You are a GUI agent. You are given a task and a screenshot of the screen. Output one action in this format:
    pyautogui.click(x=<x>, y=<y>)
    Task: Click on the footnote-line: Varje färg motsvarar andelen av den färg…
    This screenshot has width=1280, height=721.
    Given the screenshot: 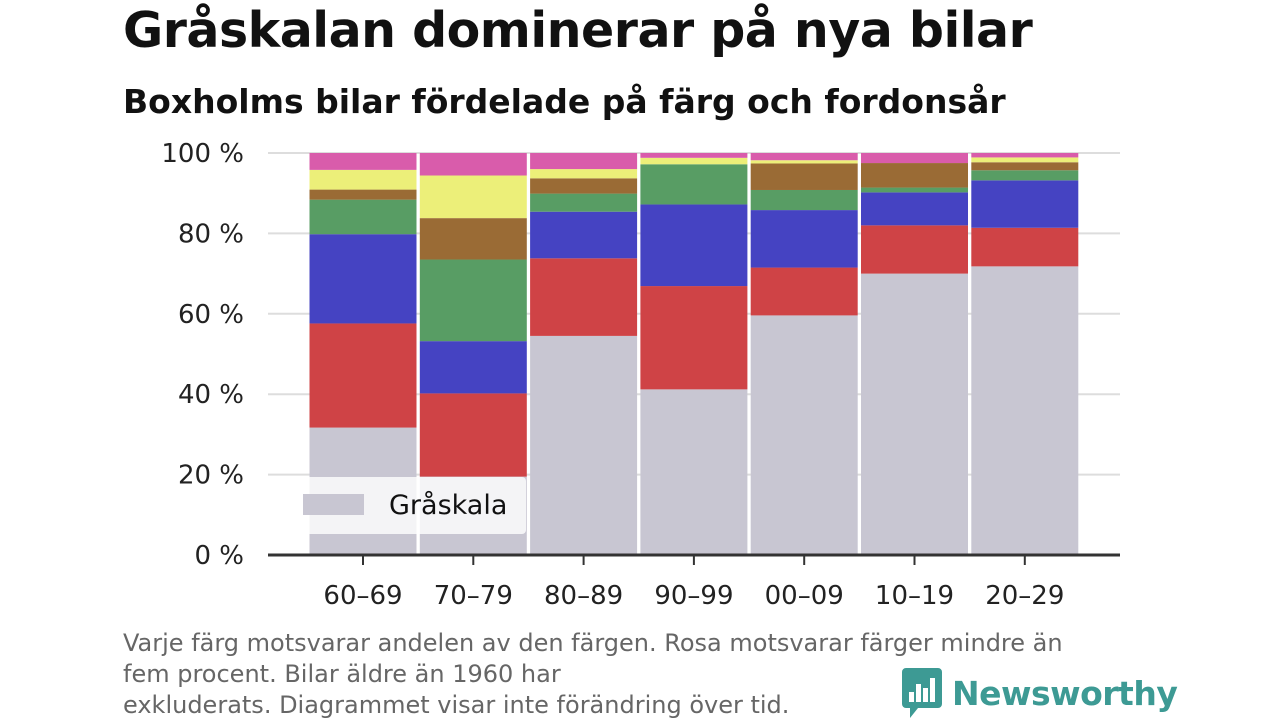 What is the action you would take?
    pyautogui.click(x=593, y=643)
    